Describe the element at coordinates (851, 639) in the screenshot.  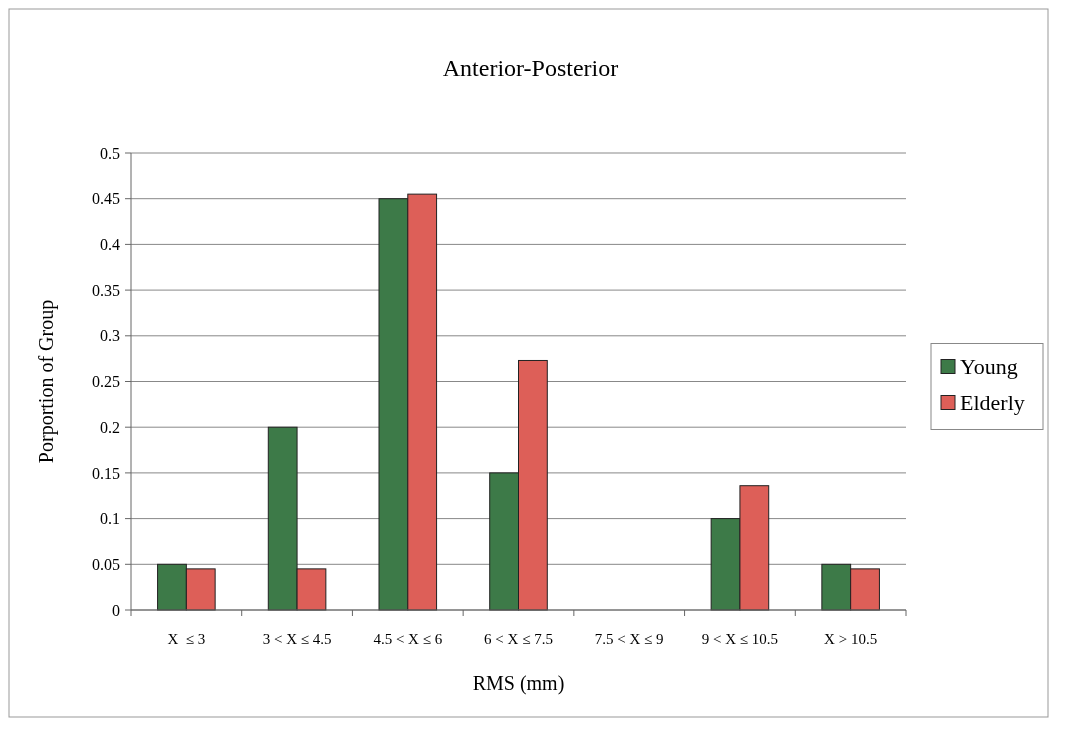
I see `x-tick-label: X > 10.5` at that location.